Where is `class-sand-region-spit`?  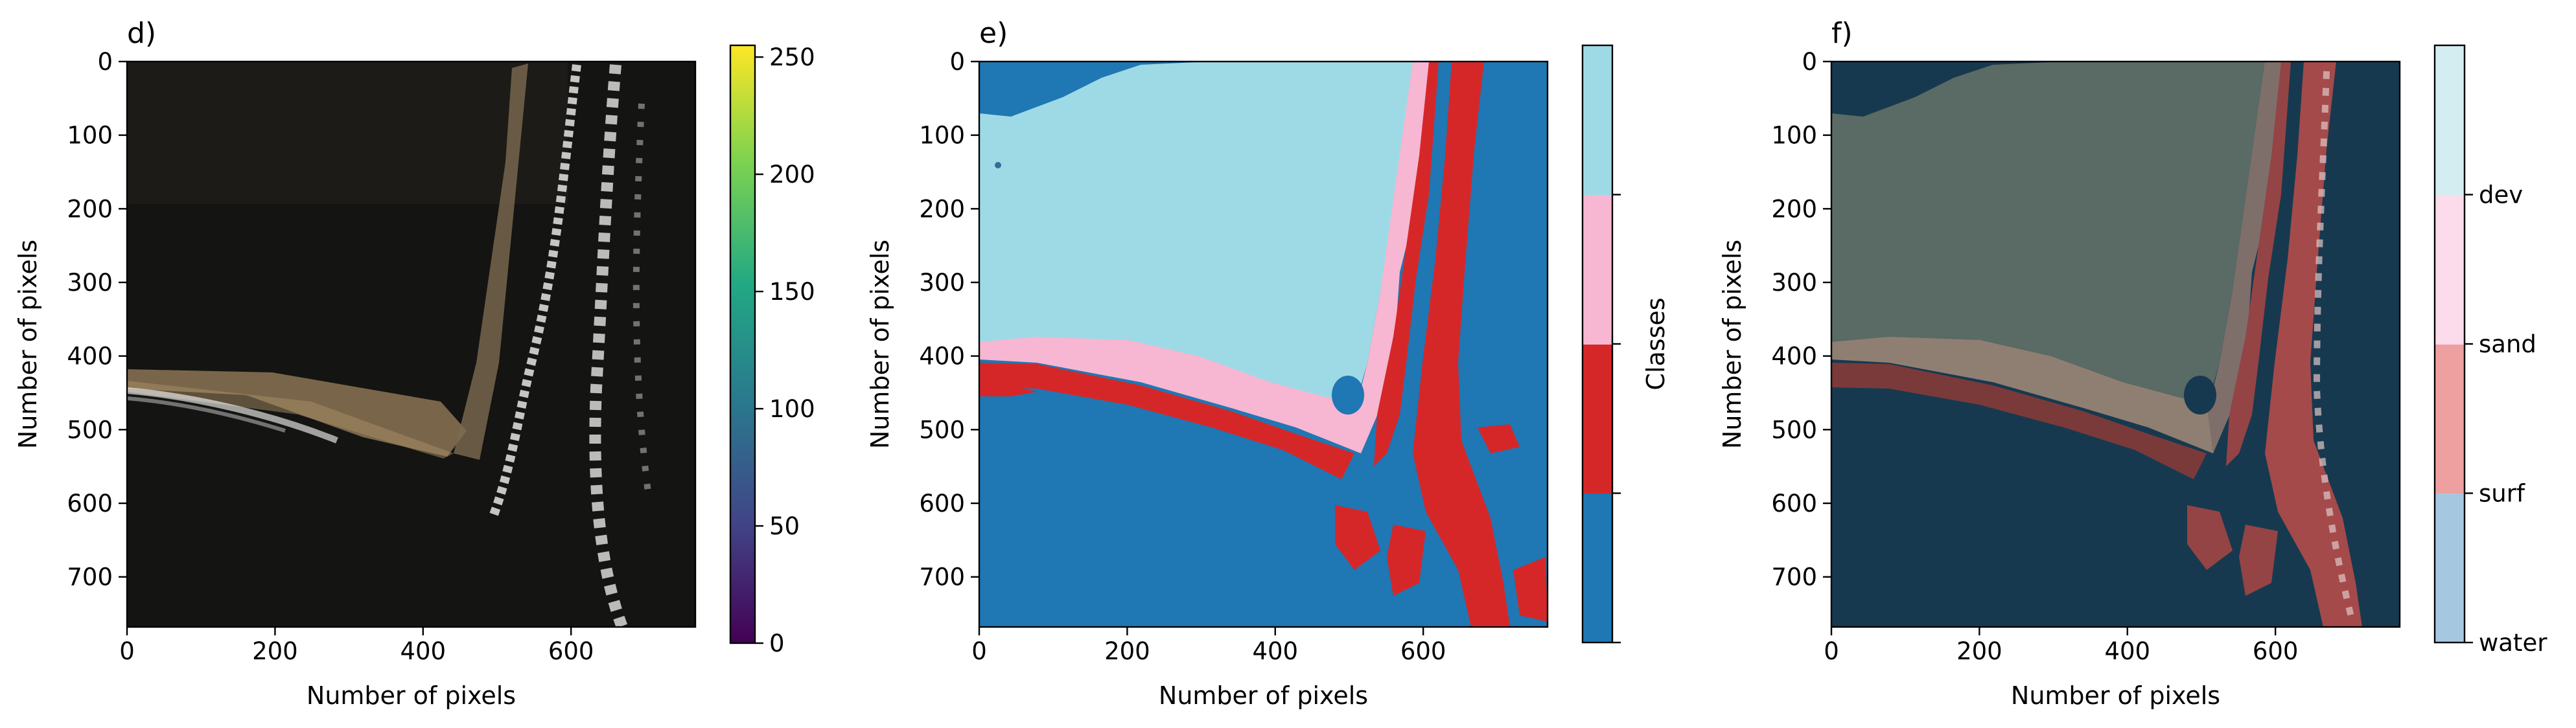
class-sand-region-spit is located at coordinates (1393, 257).